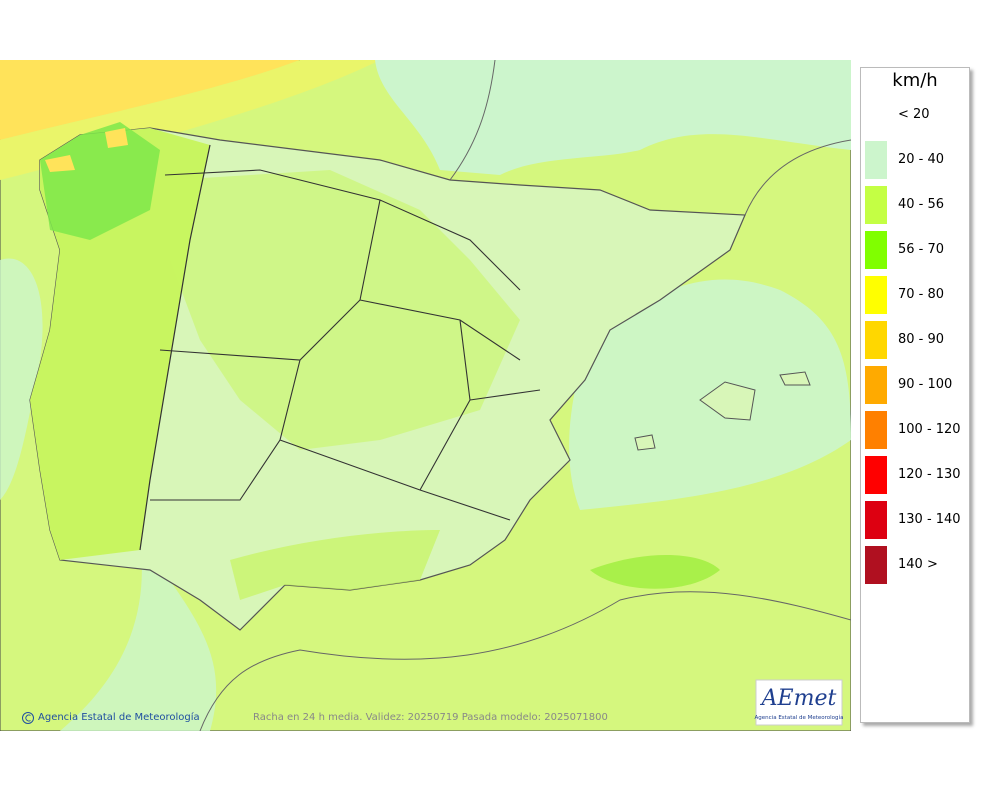  I want to click on legend-label: 140 >, so click(918, 564).